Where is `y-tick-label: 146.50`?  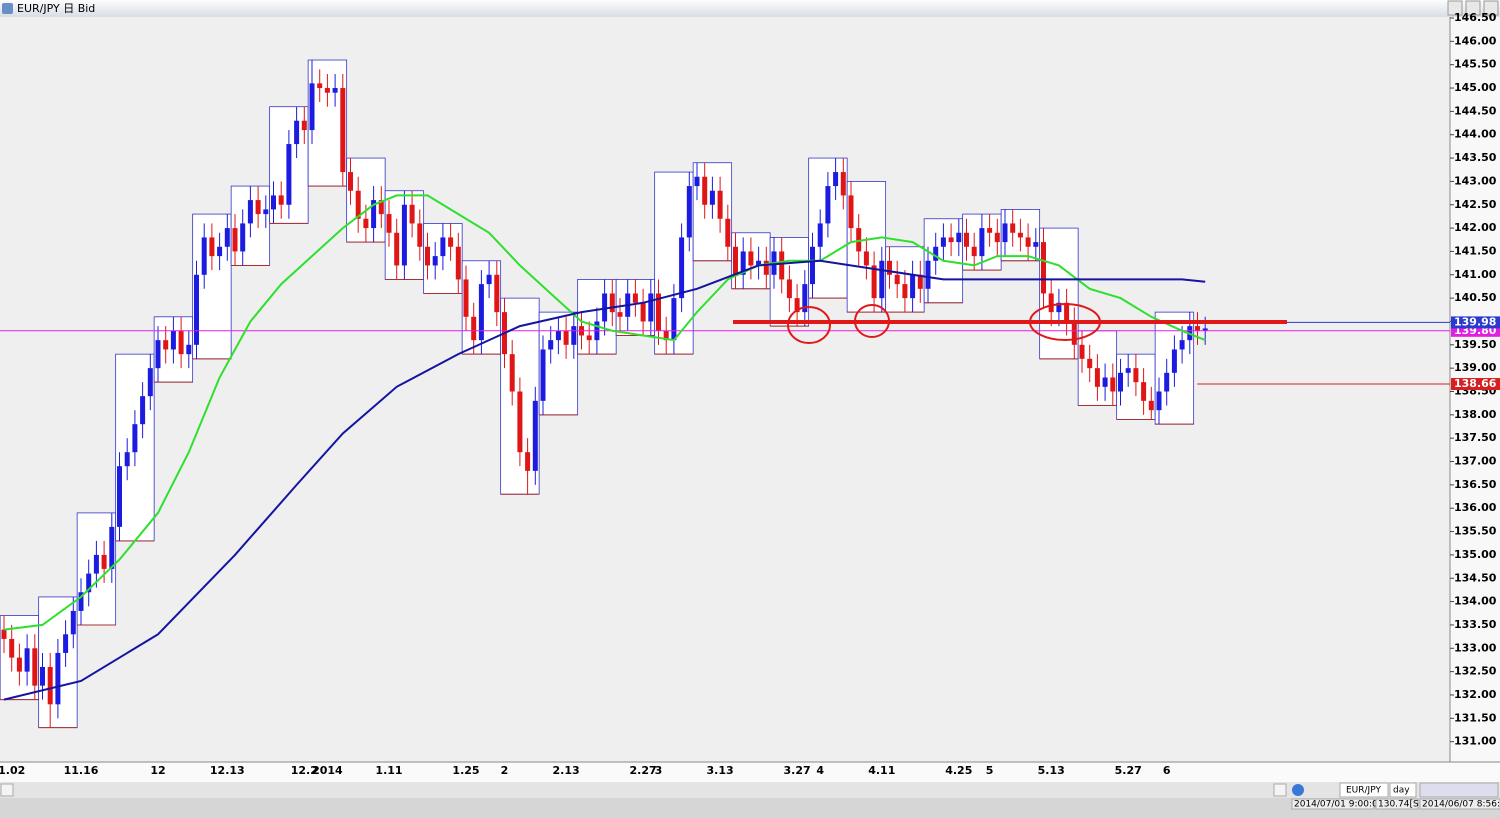 y-tick-label: 146.50 is located at coordinates (1475, 17).